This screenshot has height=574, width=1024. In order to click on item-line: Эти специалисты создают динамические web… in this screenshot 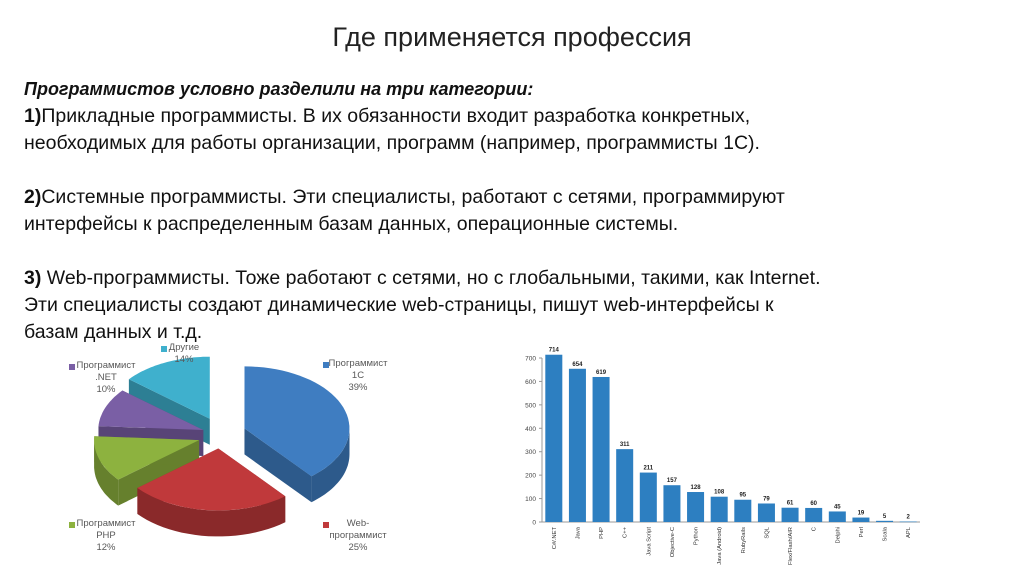, I will do `click(399, 305)`.